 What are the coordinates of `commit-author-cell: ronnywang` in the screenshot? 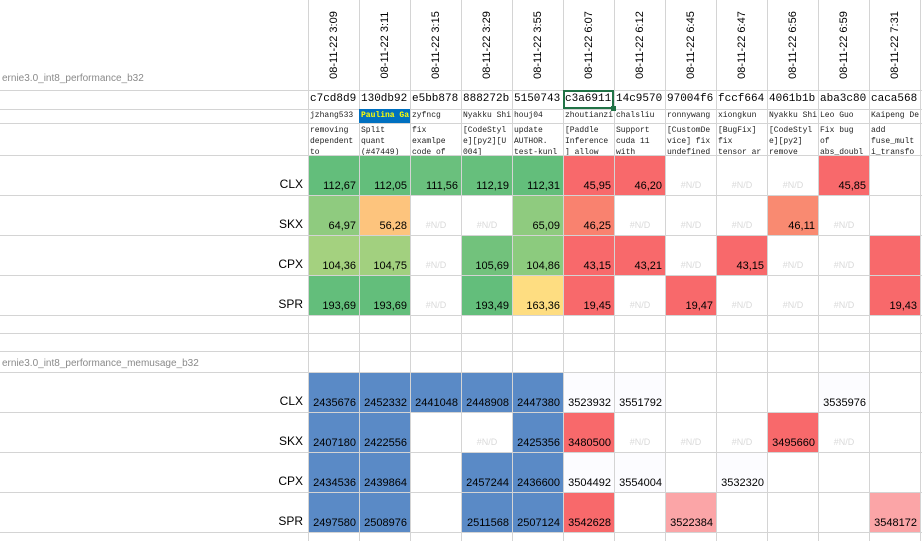 It's located at (689, 115).